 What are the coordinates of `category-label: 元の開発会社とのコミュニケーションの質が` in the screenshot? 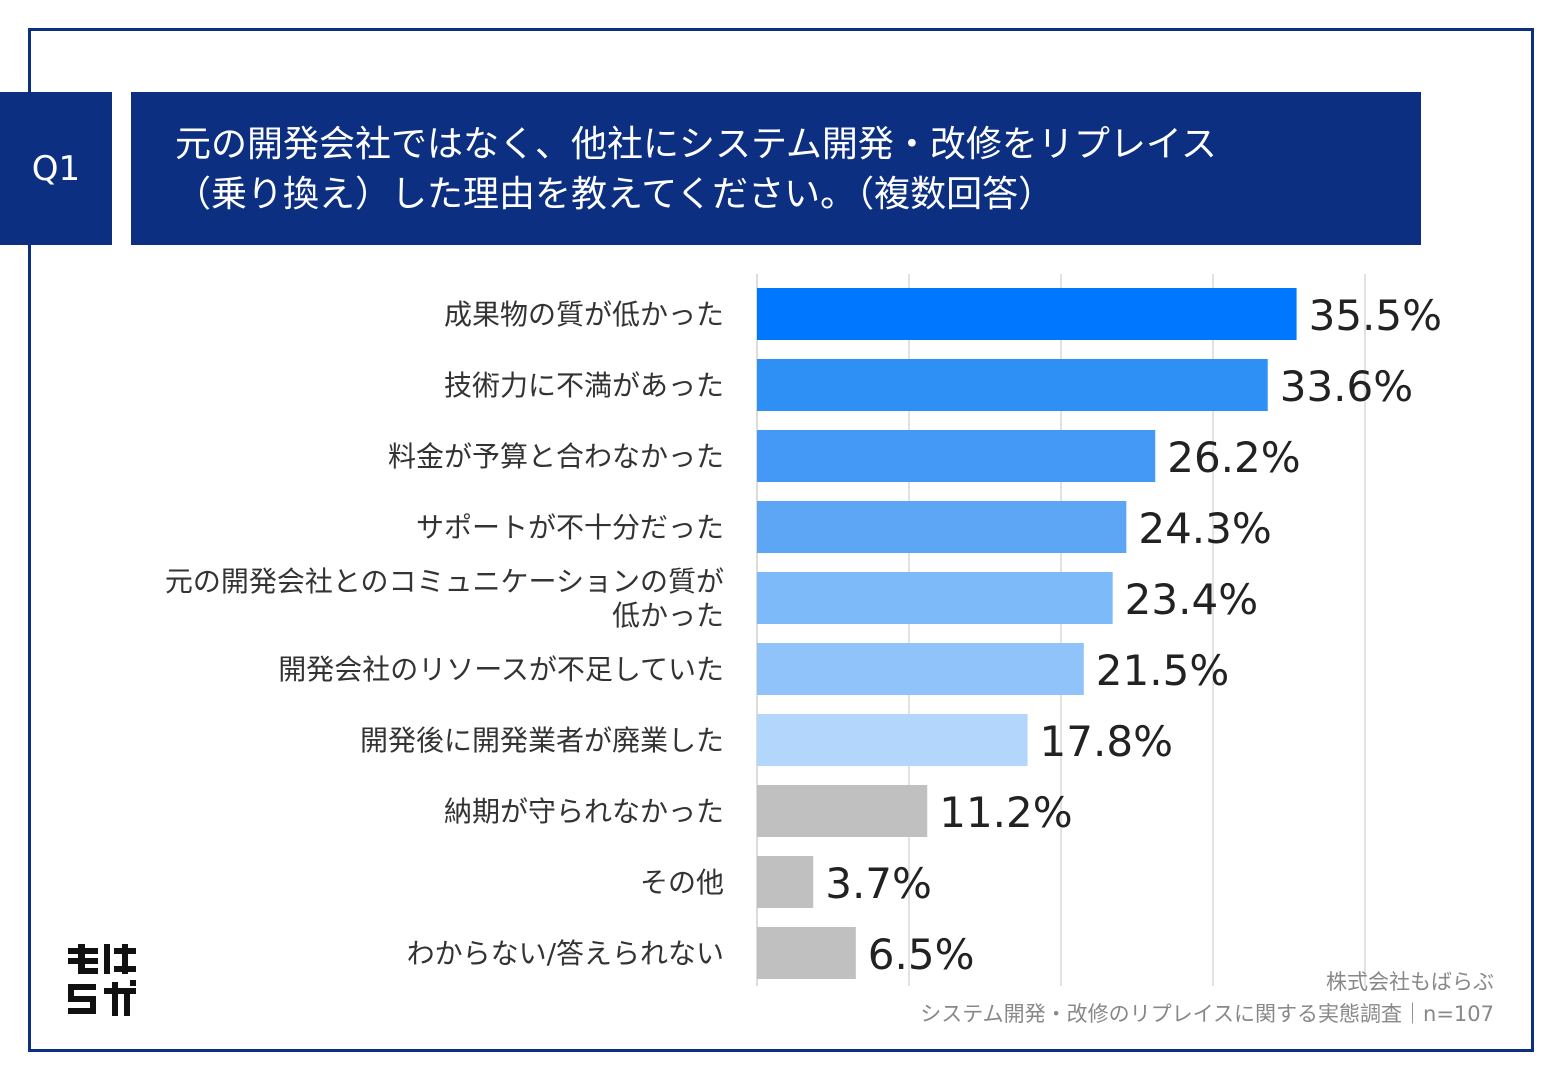 It's located at (444, 581).